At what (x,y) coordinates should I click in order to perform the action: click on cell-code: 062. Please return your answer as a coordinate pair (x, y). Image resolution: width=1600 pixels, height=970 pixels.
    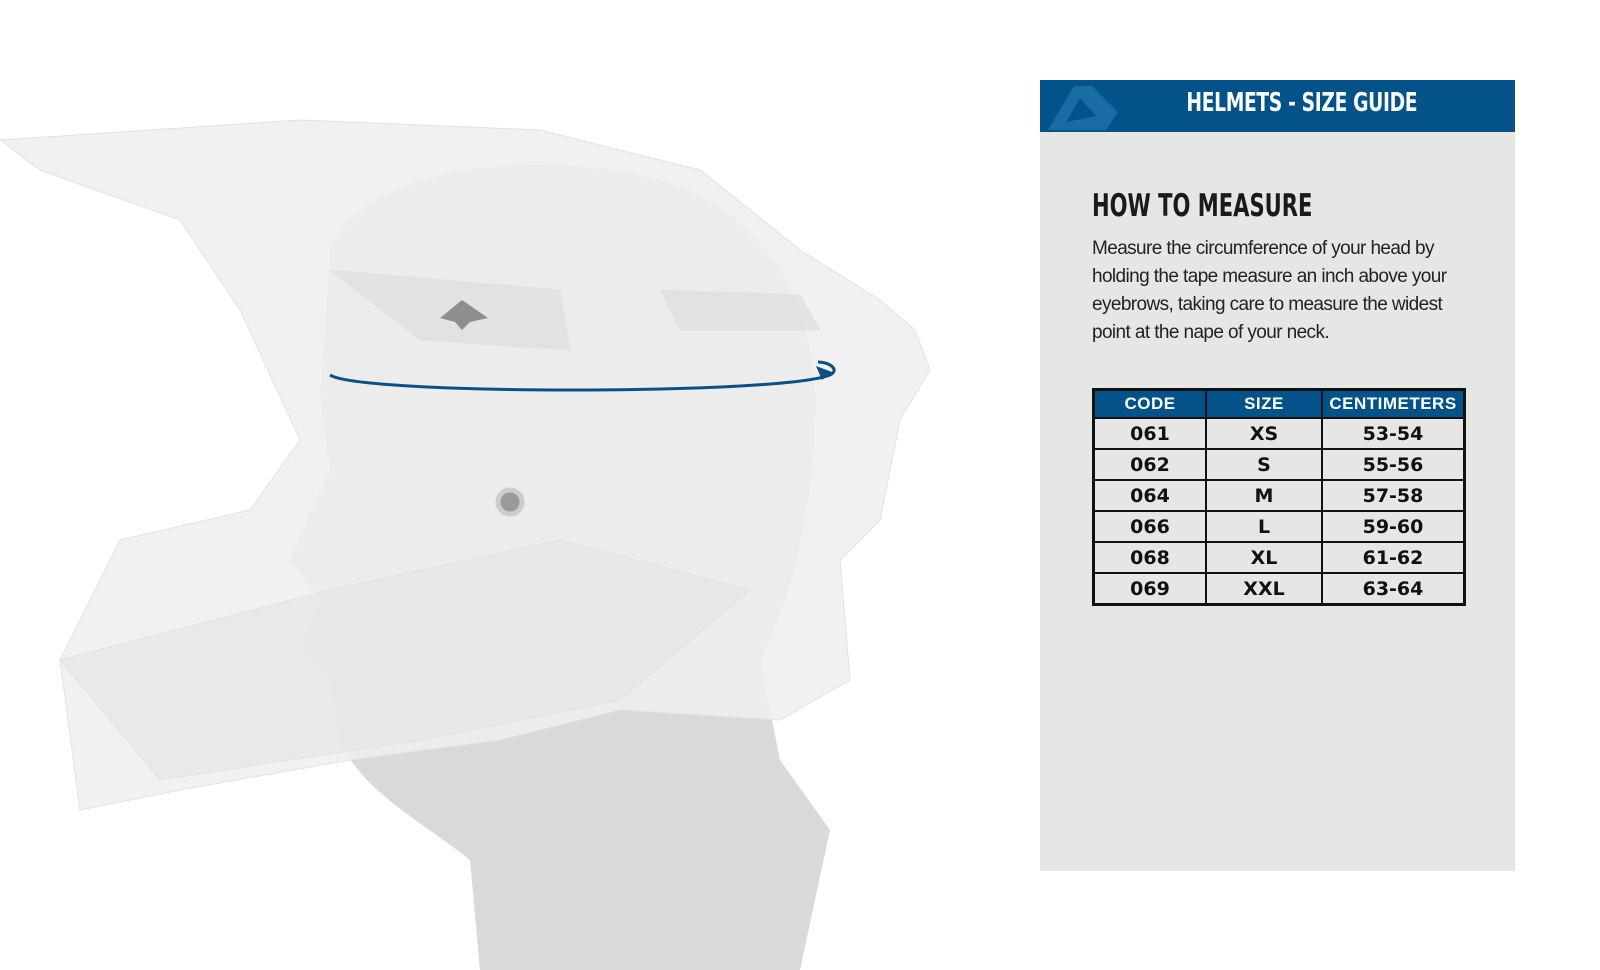
    Looking at the image, I should click on (1149, 464).